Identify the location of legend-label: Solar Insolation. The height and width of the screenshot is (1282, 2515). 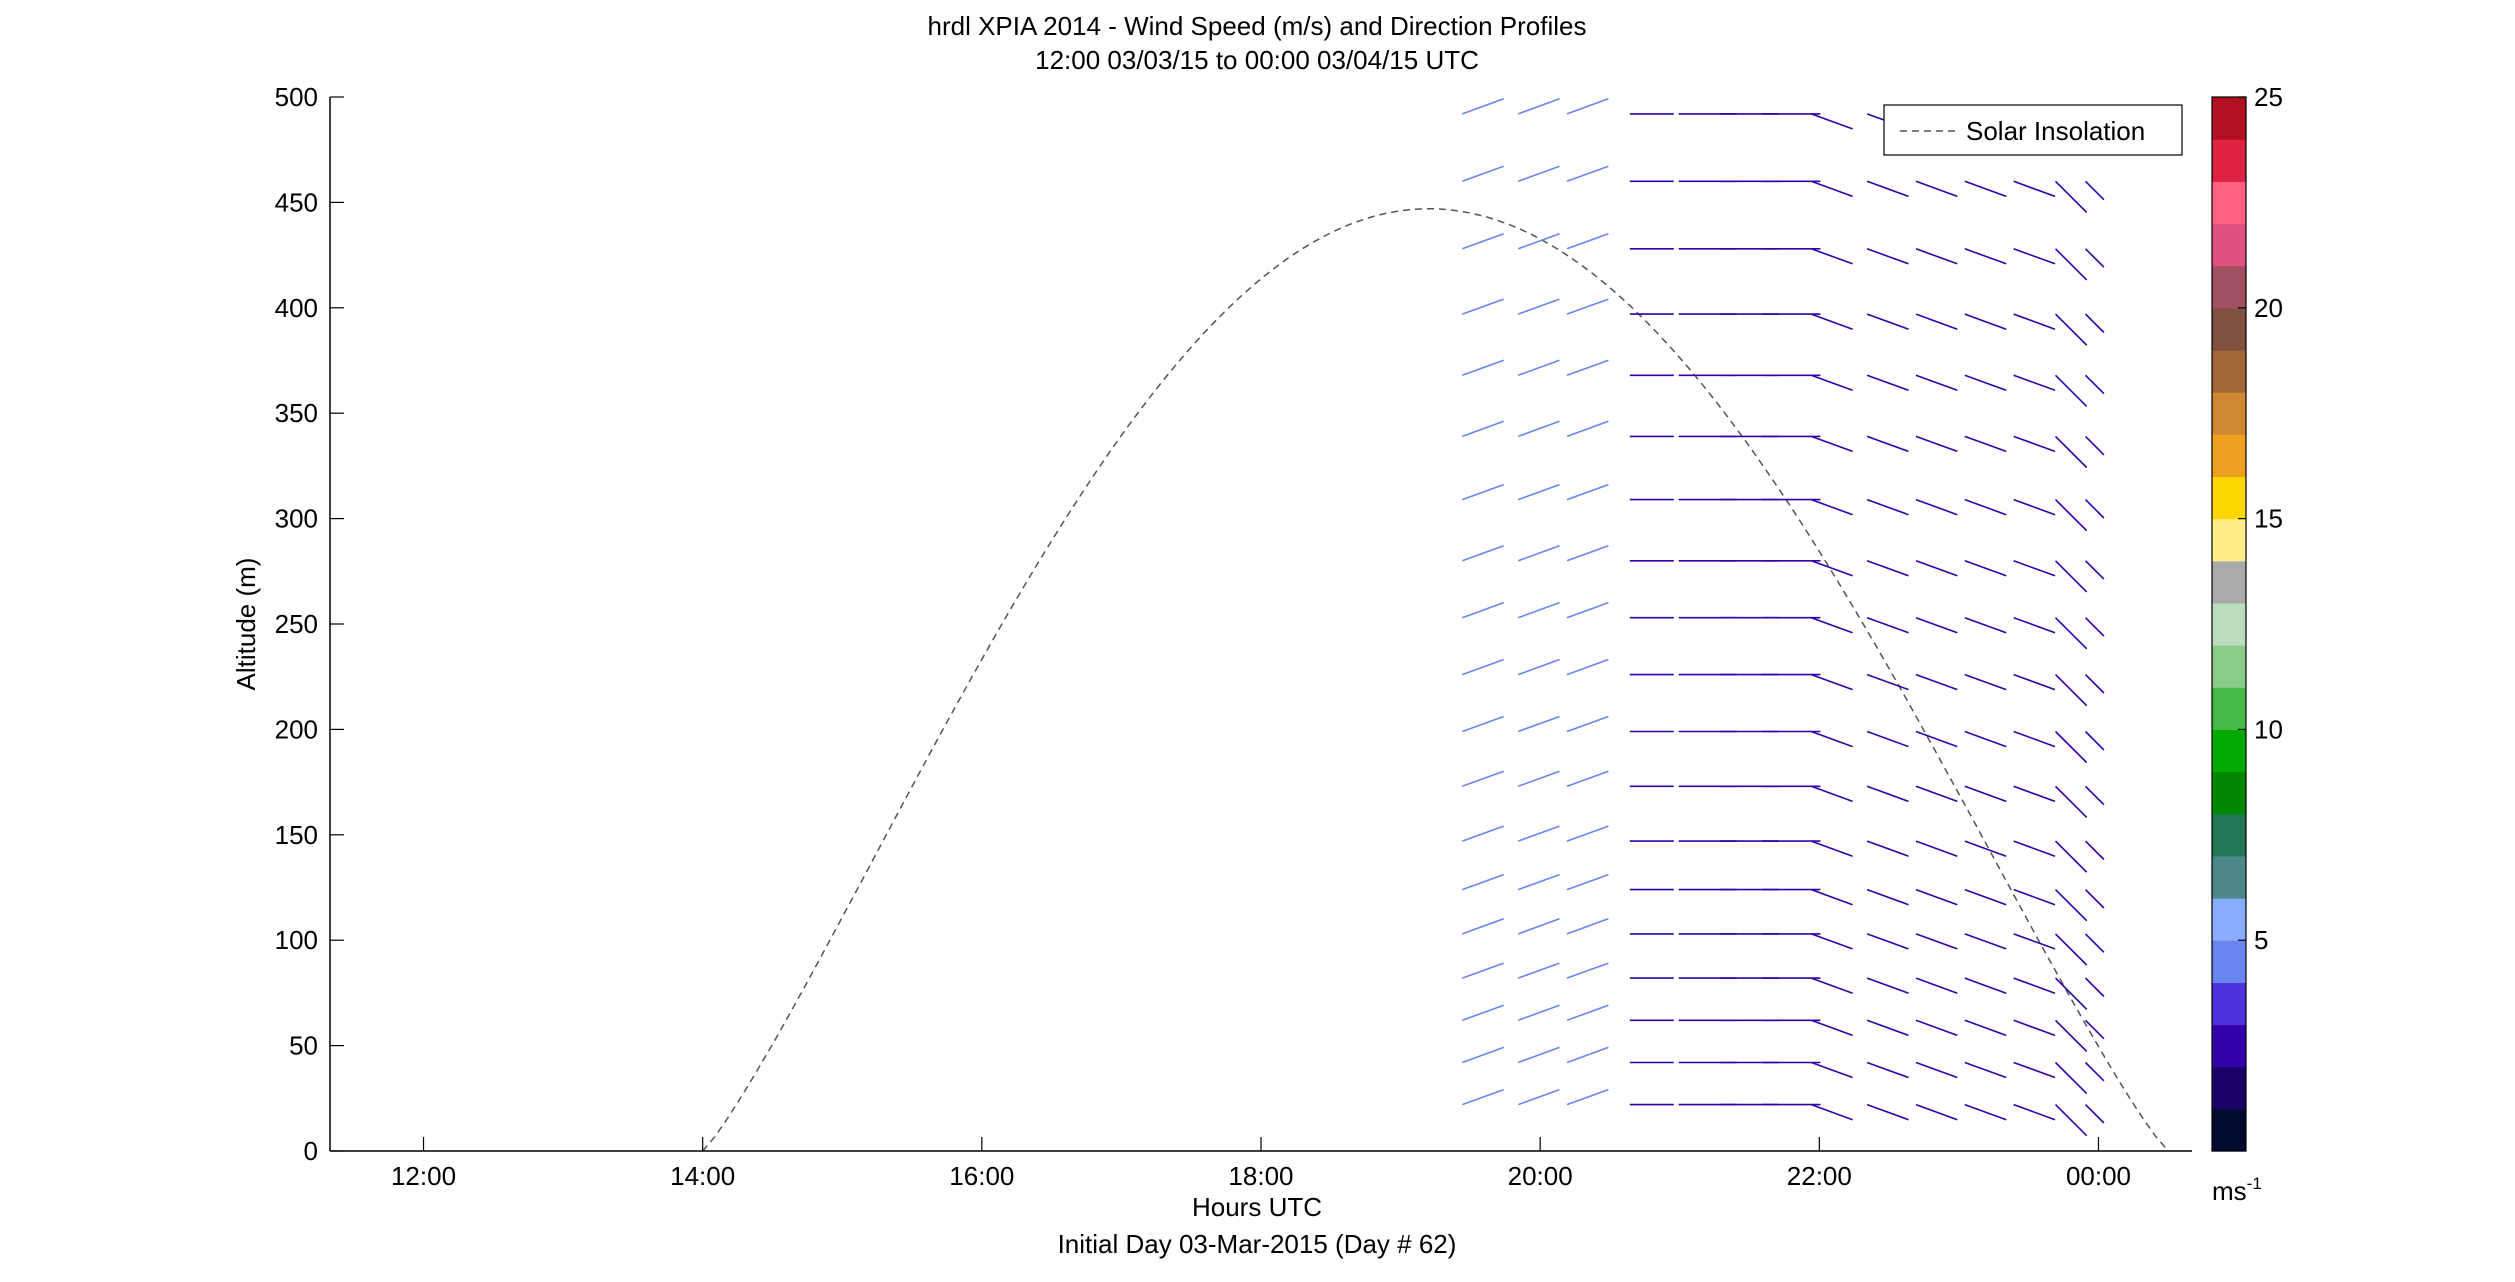
(2055, 131).